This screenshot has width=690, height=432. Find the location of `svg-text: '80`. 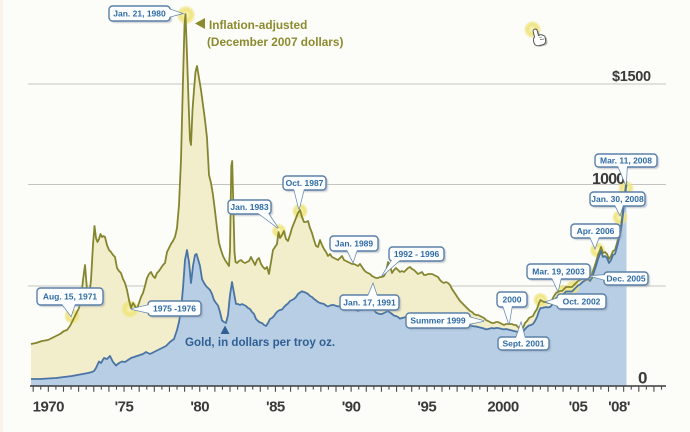

svg-text: '80 is located at coordinates (199, 407).